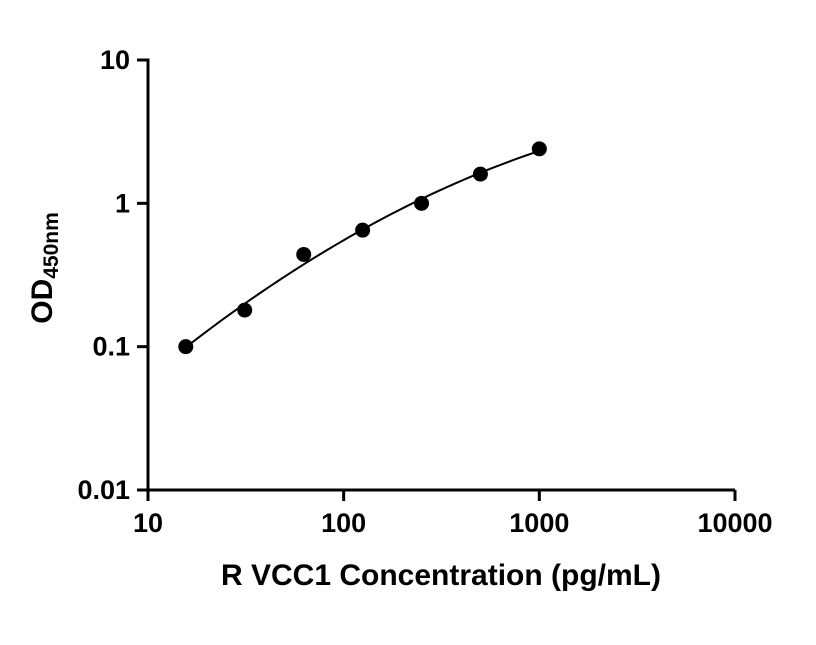 Image resolution: width=816 pixels, height=645 pixels. I want to click on y-axis-title-main: OD, so click(42, 301).